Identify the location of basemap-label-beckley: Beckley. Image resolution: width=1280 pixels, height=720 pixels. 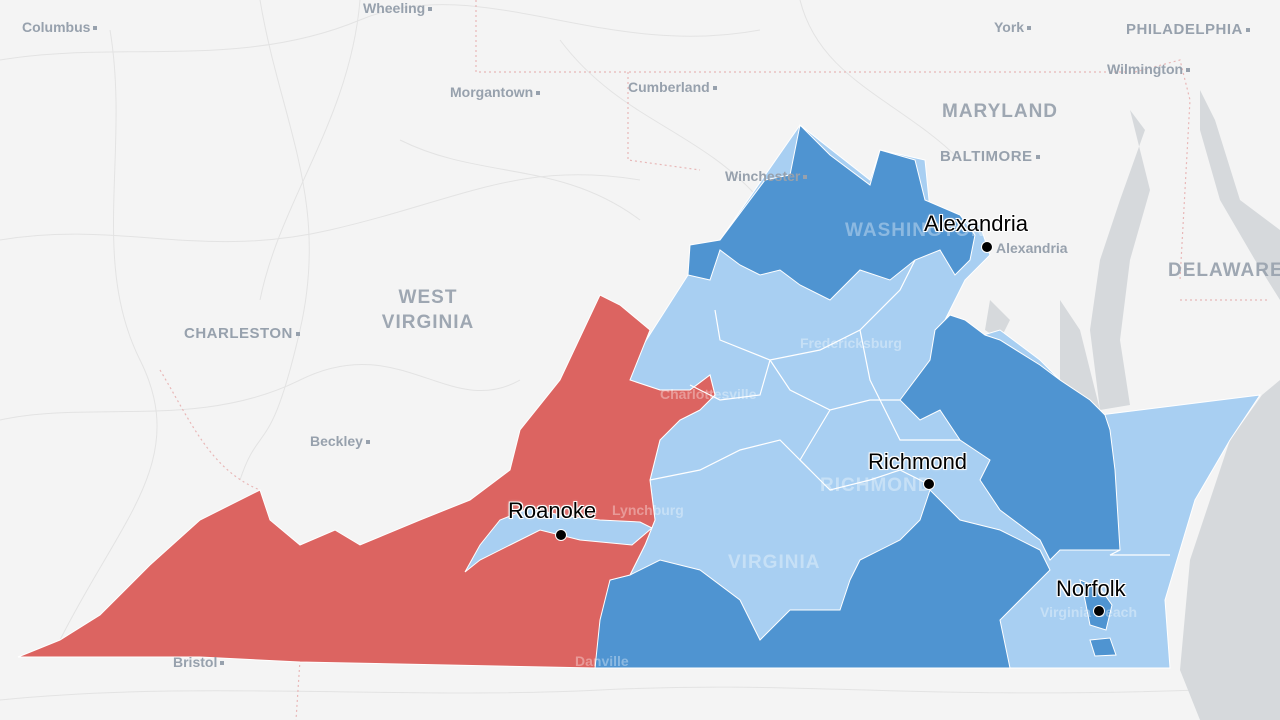
(340, 441).